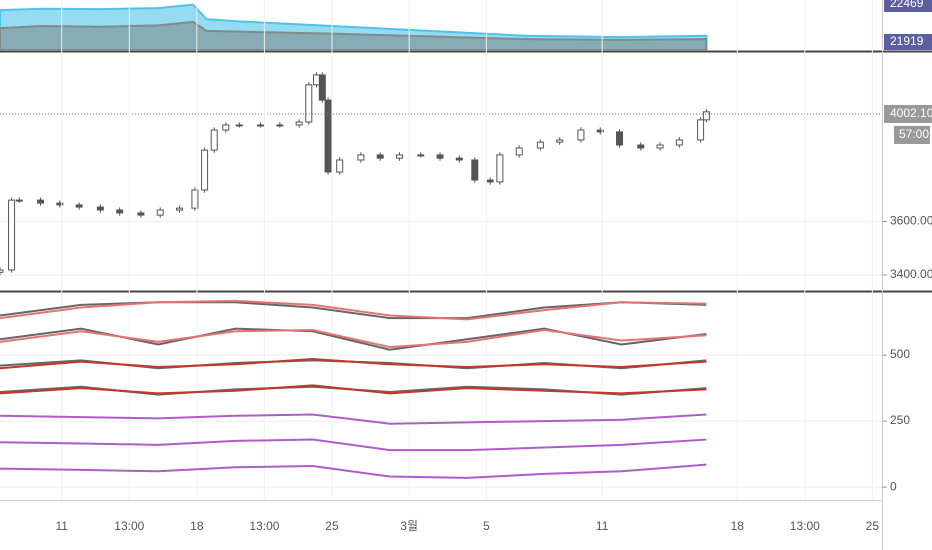 The height and width of the screenshot is (550, 932). Describe the element at coordinates (486, 526) in the screenshot. I see `x-tick-label: 5` at that location.